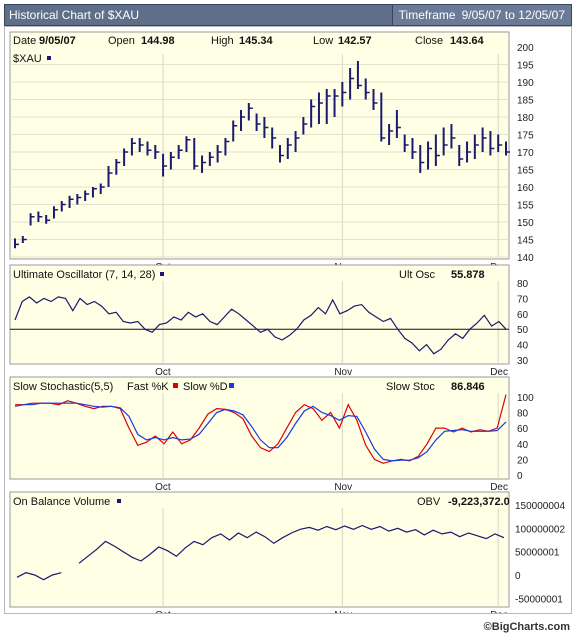  What do you see at coordinates (260, 325) in the screenshot?
I see `ult-osc-line` at bounding box center [260, 325].